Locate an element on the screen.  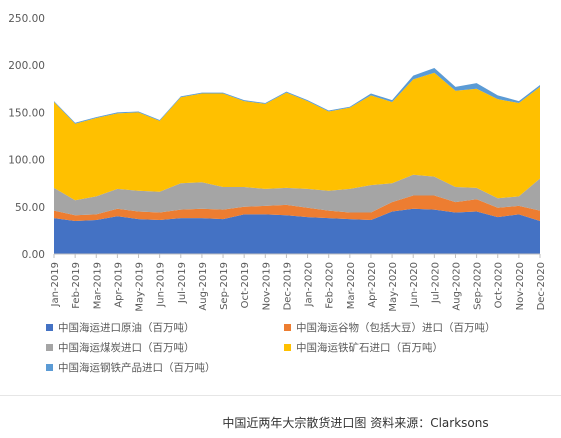
x-tick-label: Oct-2020 is located at coordinates (499, 285).